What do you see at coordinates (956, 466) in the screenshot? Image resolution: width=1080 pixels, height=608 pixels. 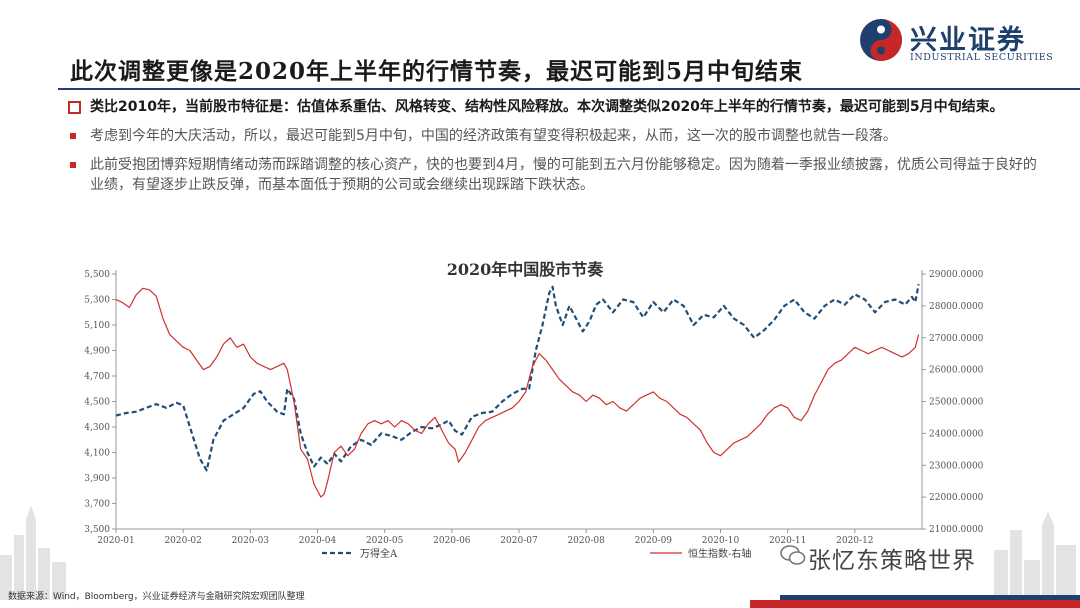 I see `y-right-tick-label: 23000.0000` at bounding box center [956, 466].